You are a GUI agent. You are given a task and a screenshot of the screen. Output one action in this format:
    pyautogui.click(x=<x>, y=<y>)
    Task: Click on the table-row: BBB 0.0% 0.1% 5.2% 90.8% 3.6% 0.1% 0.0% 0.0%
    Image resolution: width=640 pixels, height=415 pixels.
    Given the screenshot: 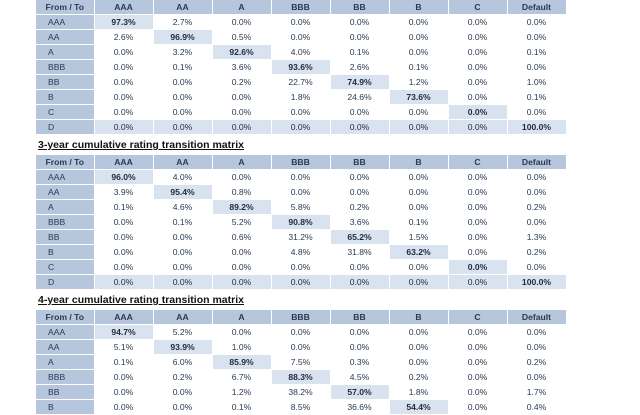 What is the action you would take?
    pyautogui.click(x=301, y=222)
    